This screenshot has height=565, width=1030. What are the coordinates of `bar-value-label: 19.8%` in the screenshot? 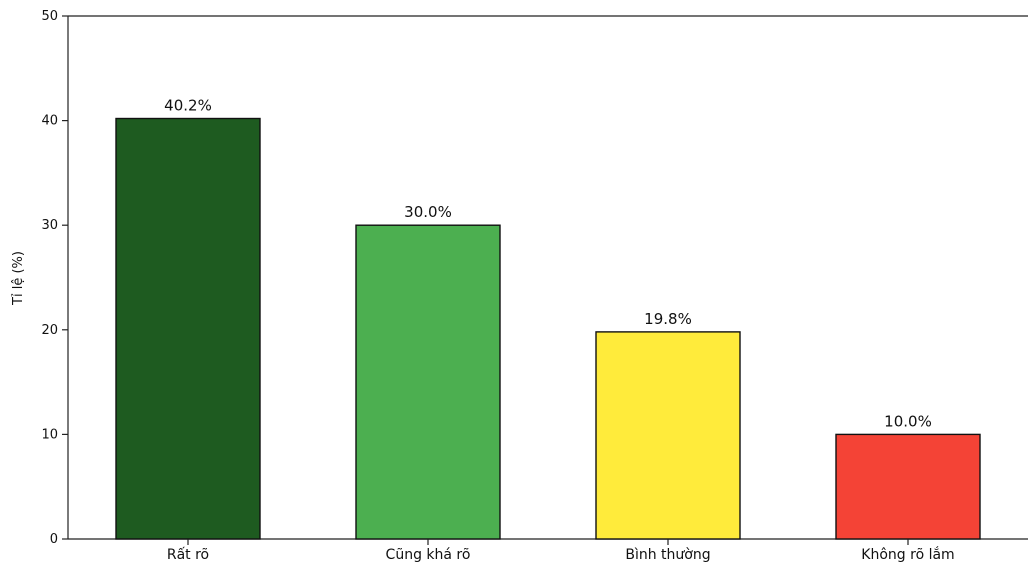 It's located at (668, 319).